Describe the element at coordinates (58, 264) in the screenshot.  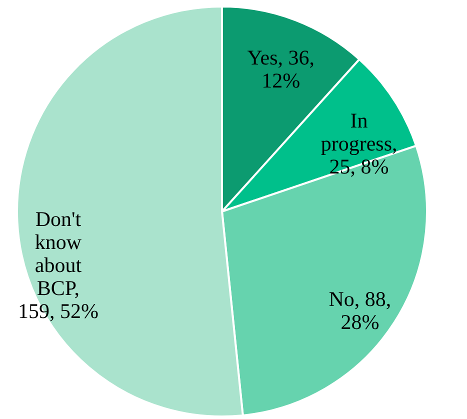
I see `slice-label: Don't know about BCP, 159, 52%` at that location.